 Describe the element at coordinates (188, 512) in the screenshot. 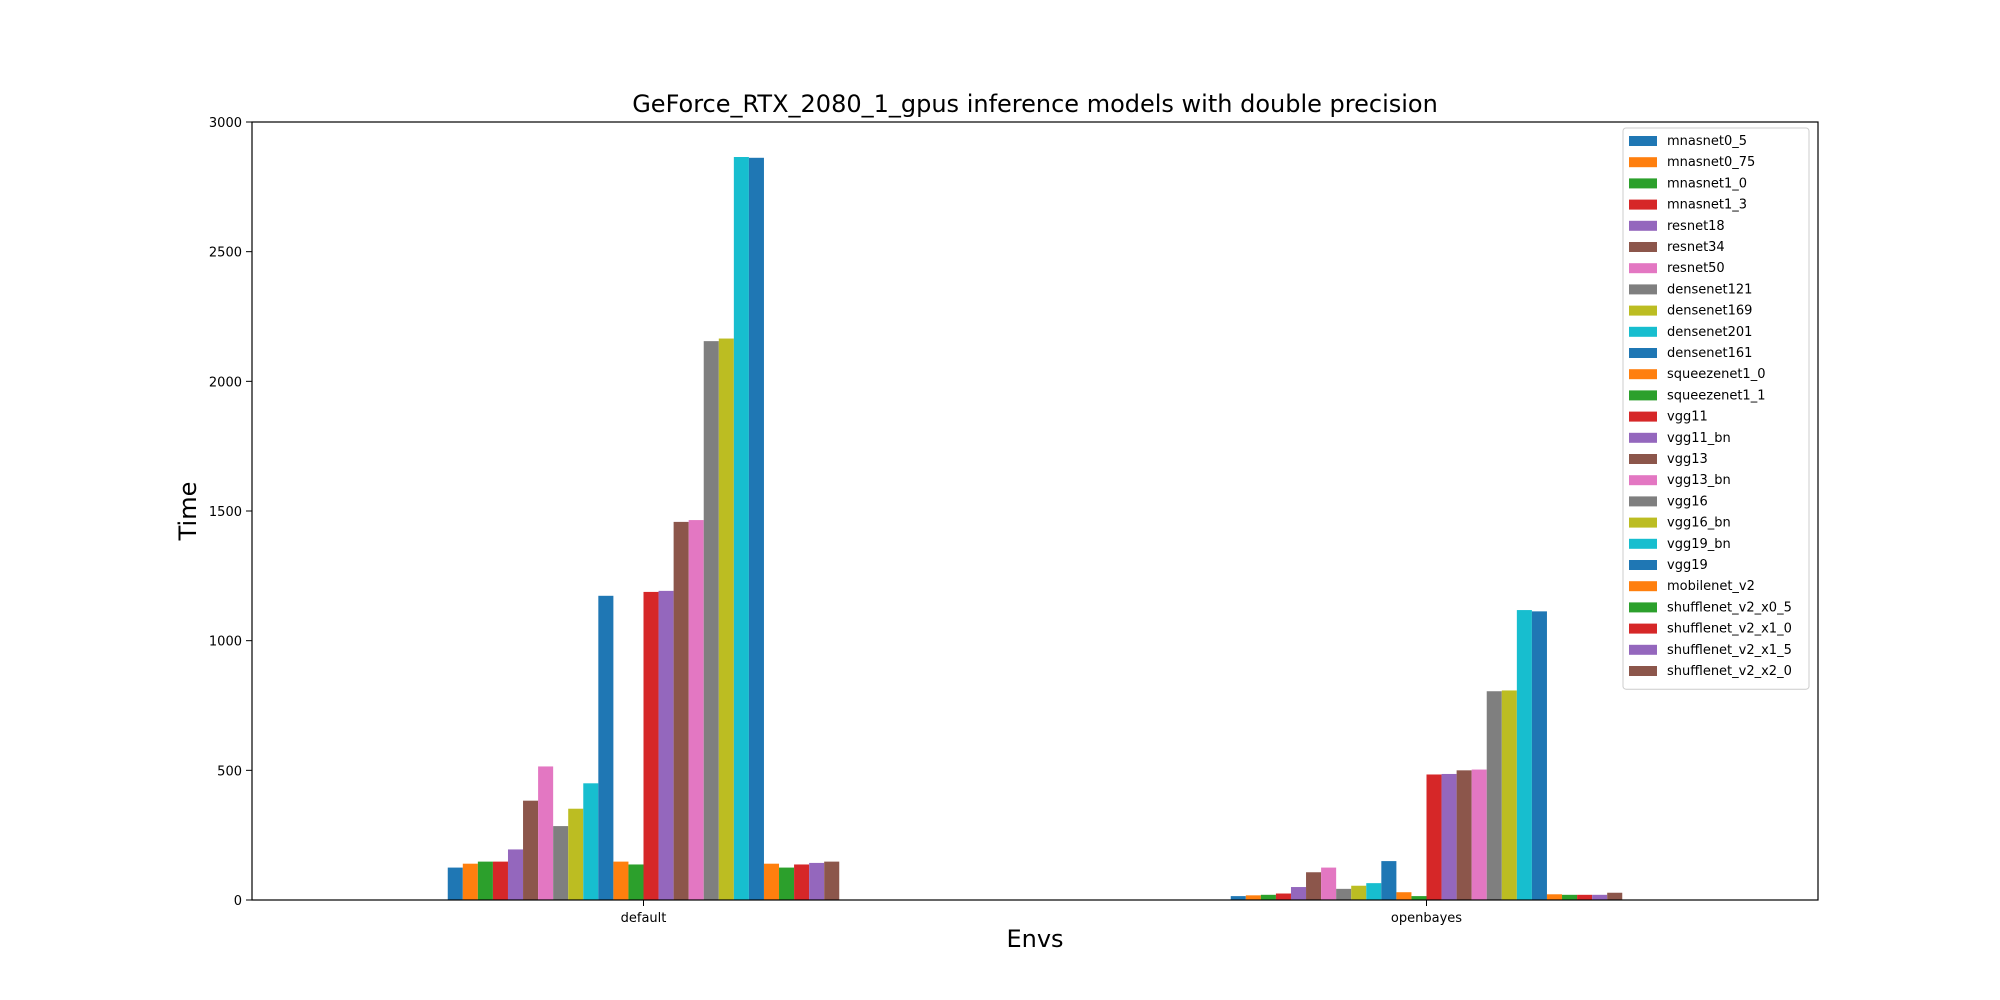

I see `y-axis-title: Time` at that location.